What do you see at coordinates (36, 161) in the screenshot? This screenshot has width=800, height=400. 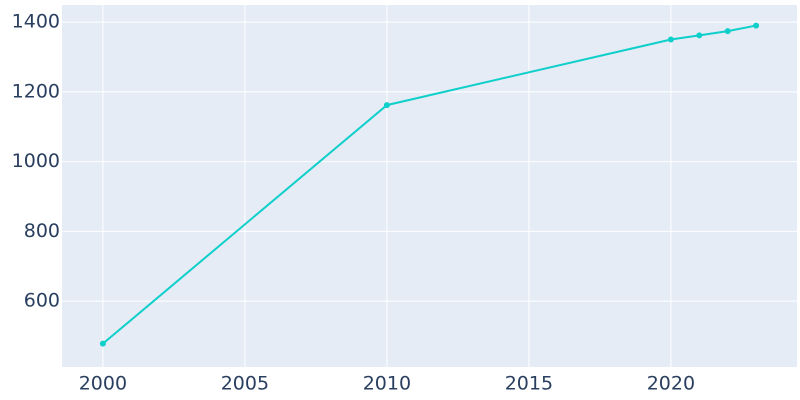 I see `y-tick-label: 1000` at bounding box center [36, 161].